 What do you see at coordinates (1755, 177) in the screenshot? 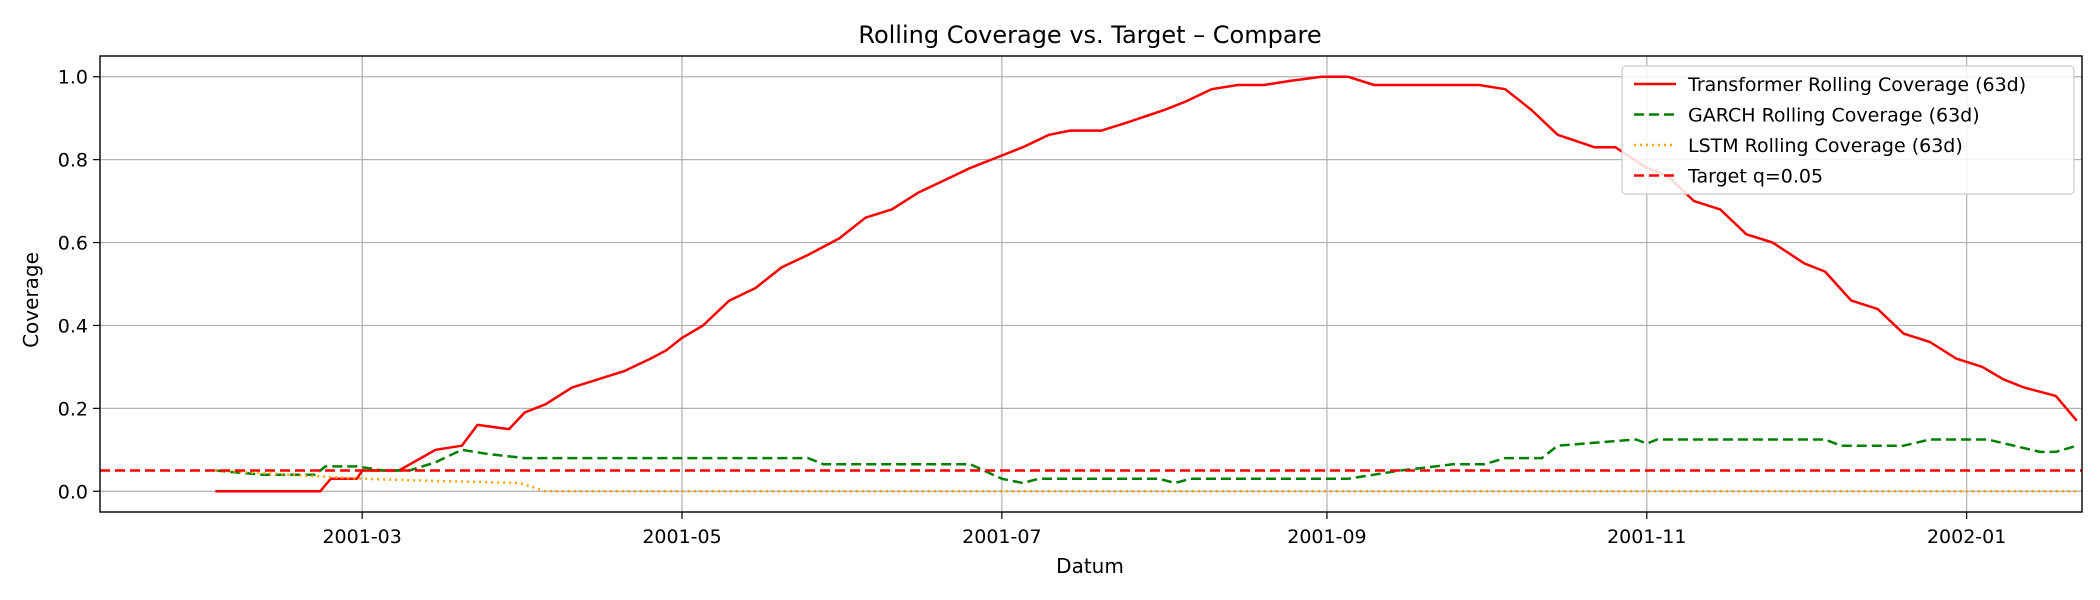
I see `legend-label: Target q=0.05` at bounding box center [1755, 177].